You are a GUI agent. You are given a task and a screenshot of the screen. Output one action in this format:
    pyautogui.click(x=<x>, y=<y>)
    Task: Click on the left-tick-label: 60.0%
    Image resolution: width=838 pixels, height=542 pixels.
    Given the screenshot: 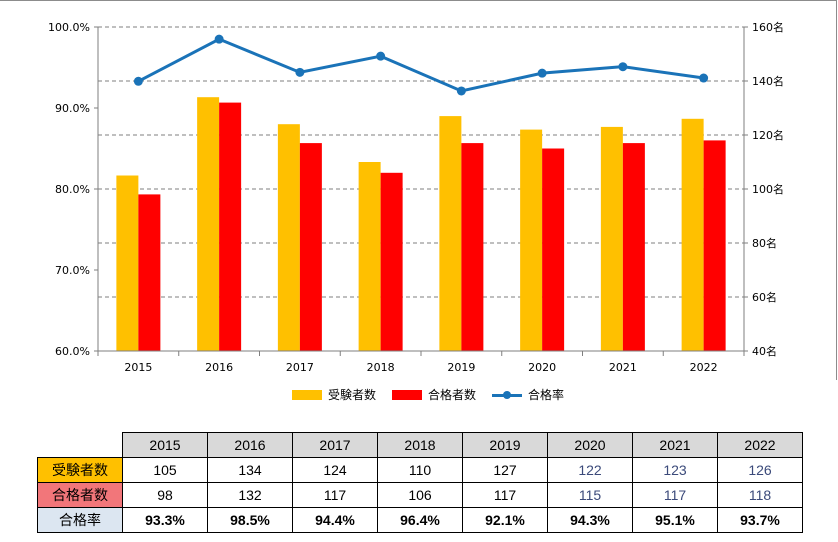 What is the action you would take?
    pyautogui.click(x=72, y=351)
    